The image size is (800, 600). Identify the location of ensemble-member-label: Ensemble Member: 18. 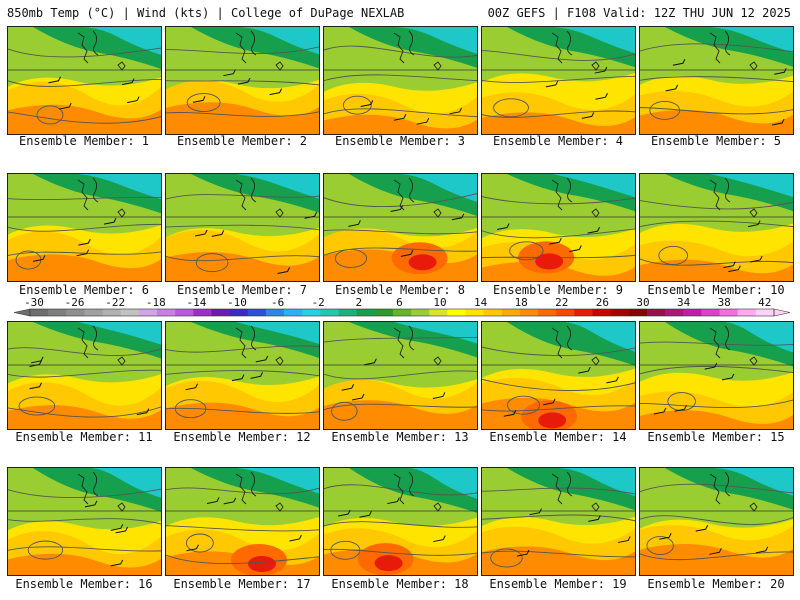
(400, 584).